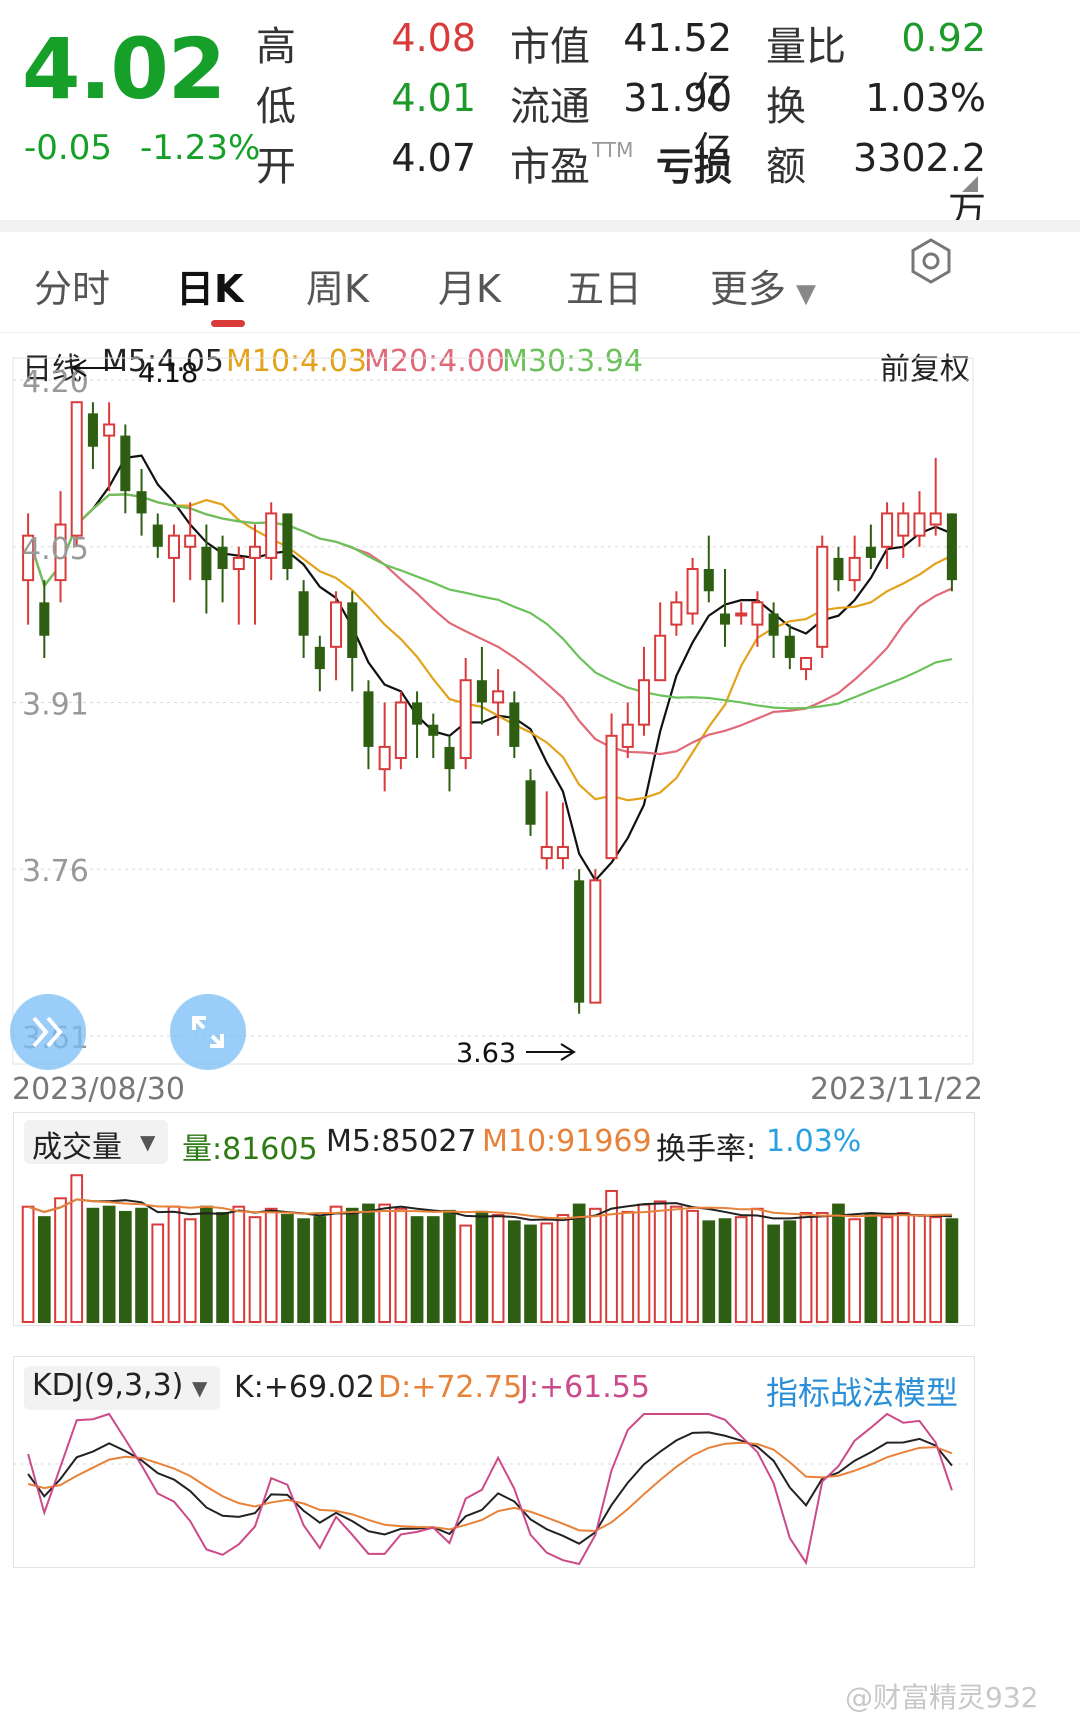 The image size is (1080, 1719). Describe the element at coordinates (122, 1388) in the screenshot. I see `indicator-dropdown: KDJ(9,3,3) ▼` at that location.